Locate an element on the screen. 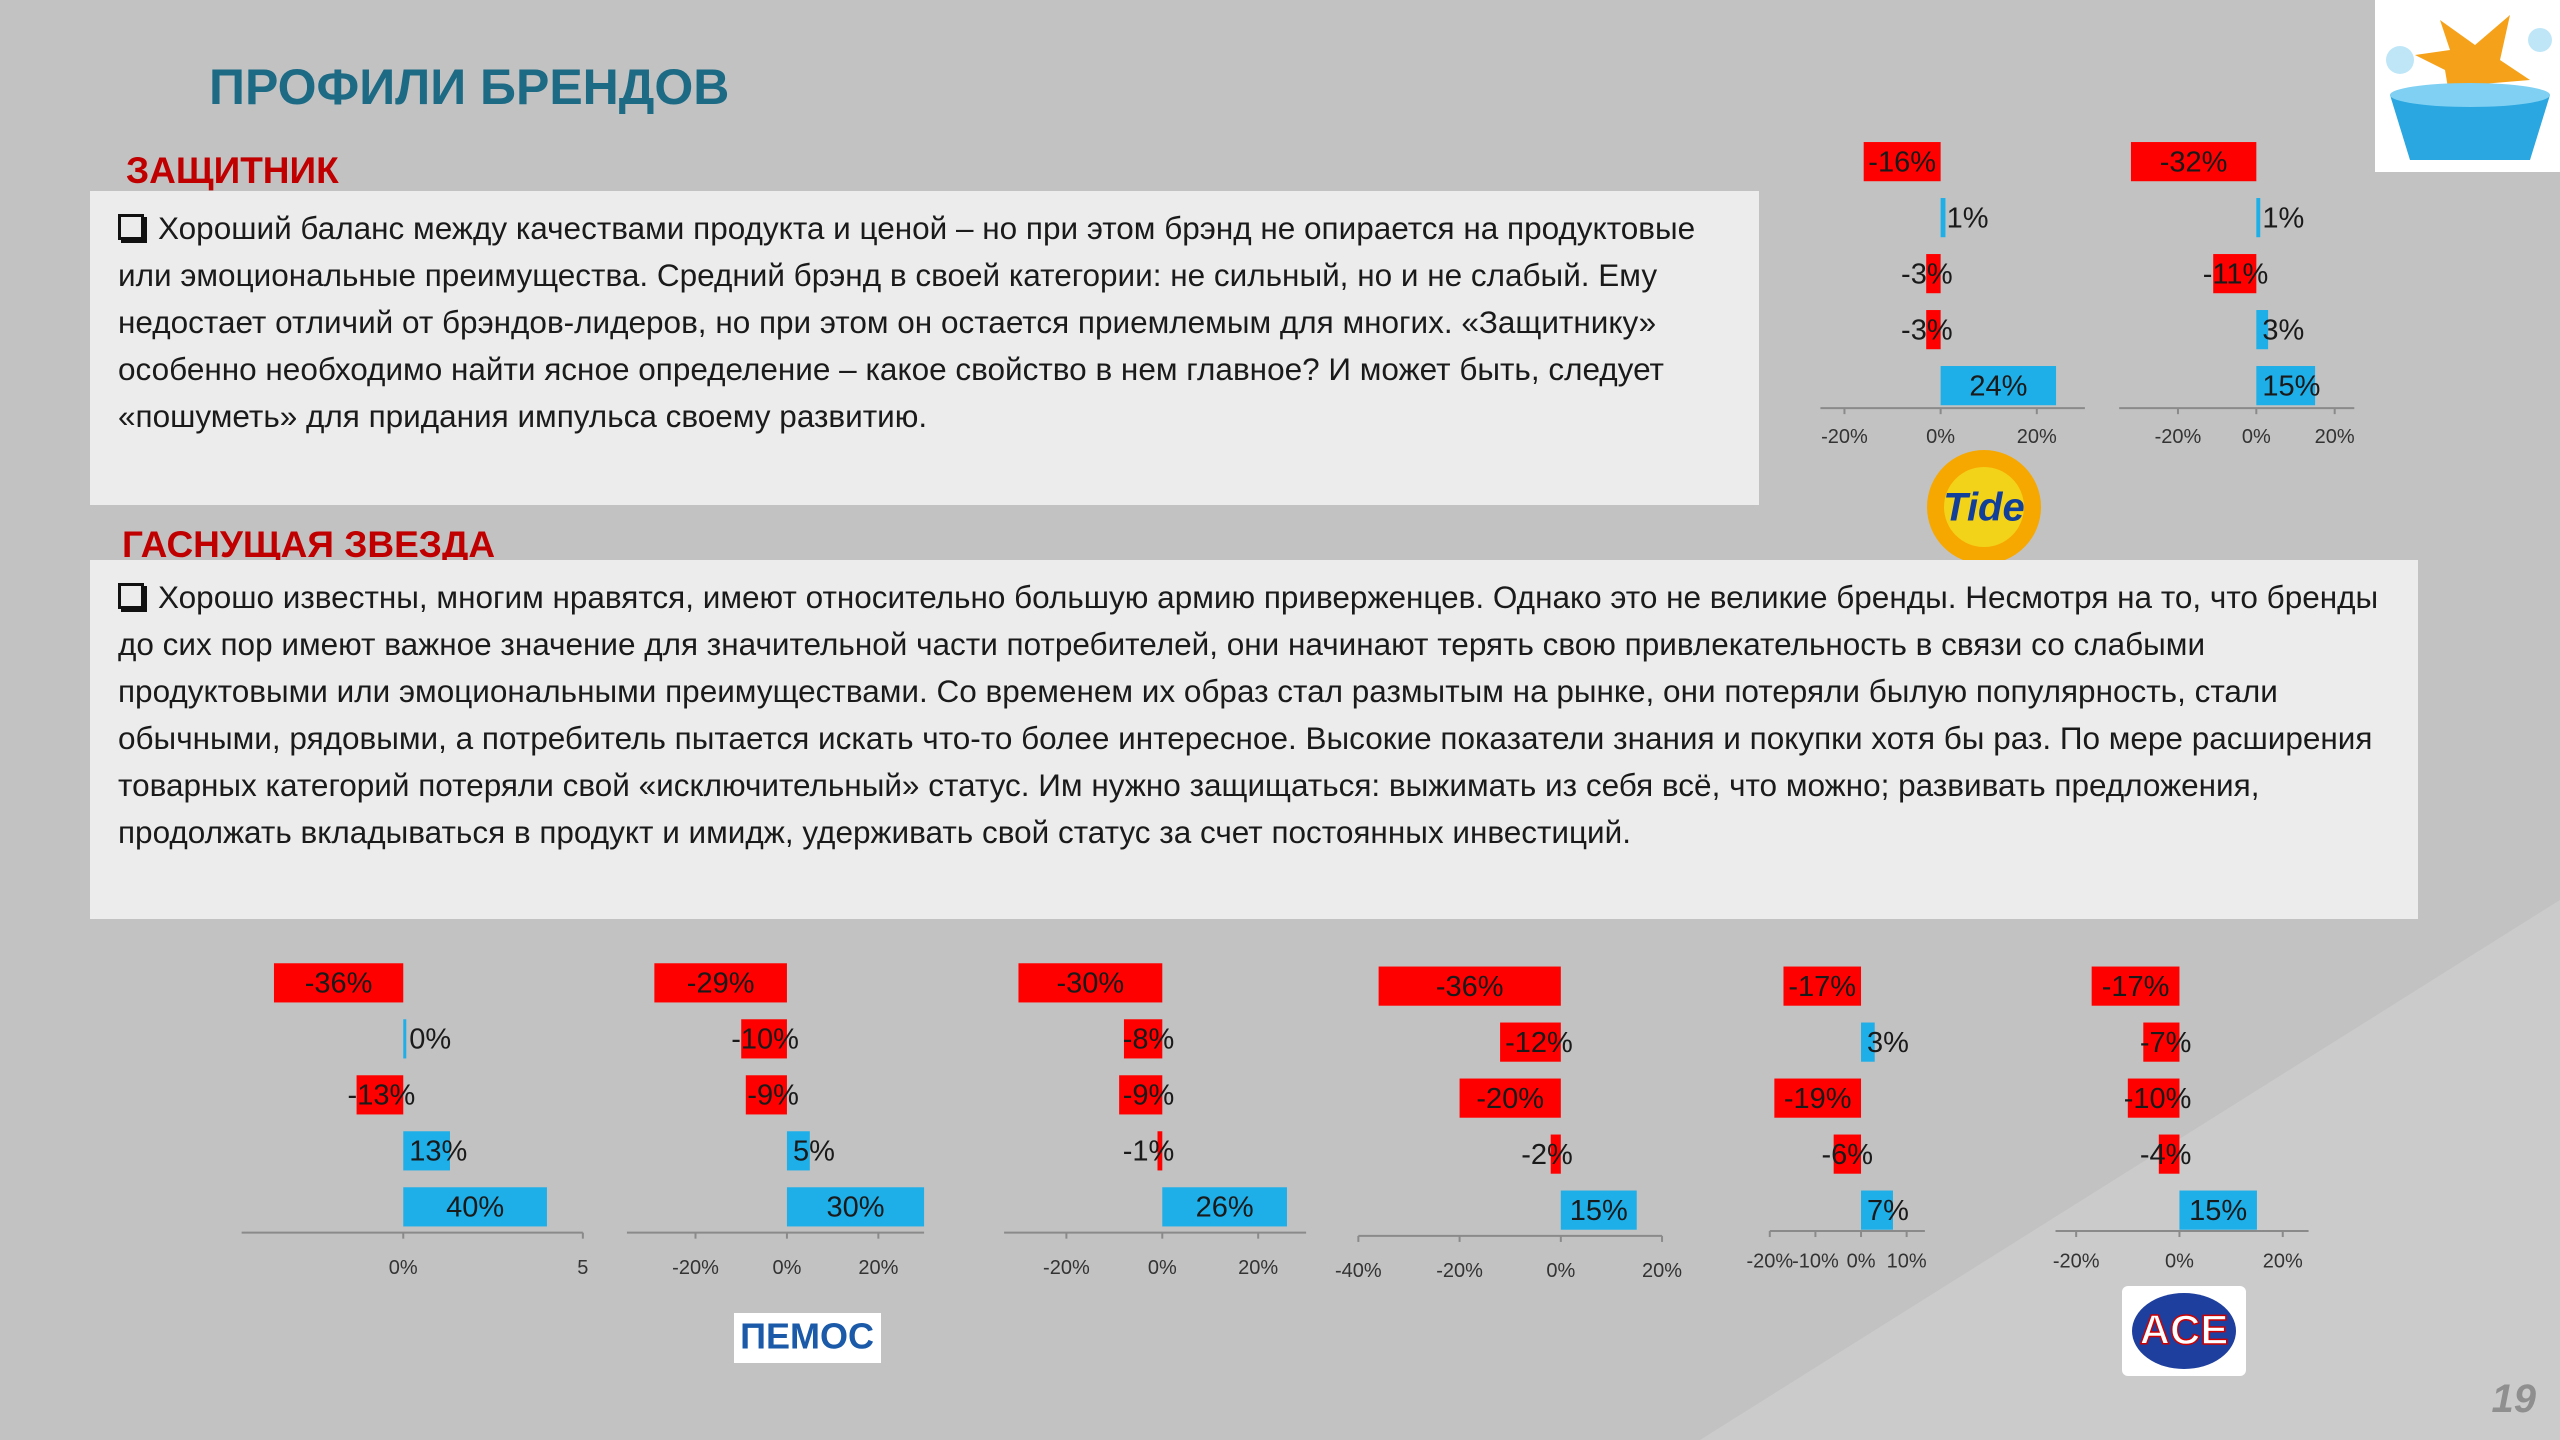 The height and width of the screenshot is (1440, 2560). value-label: 13% is located at coordinates (438, 1152).